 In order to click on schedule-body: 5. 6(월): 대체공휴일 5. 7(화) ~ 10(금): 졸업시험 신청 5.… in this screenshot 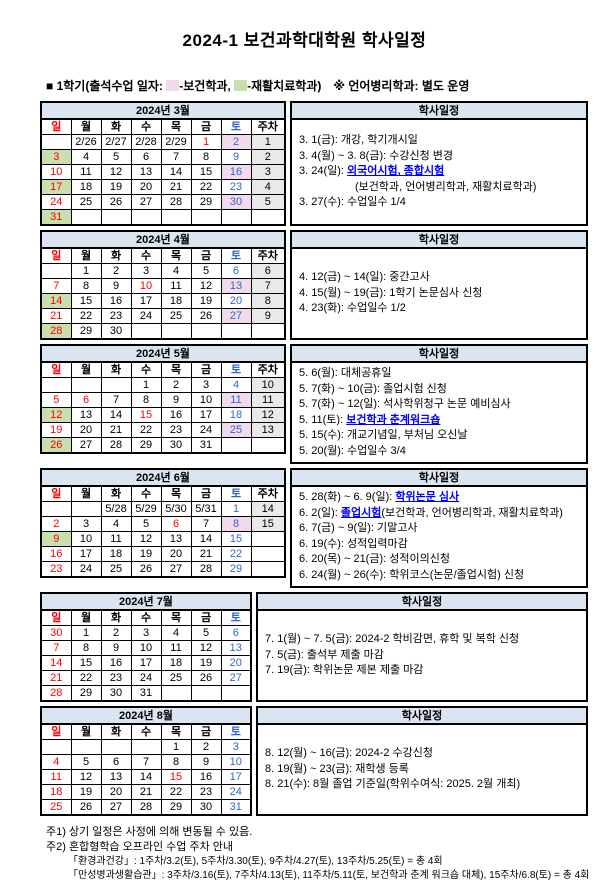, I will do `click(439, 412)`.